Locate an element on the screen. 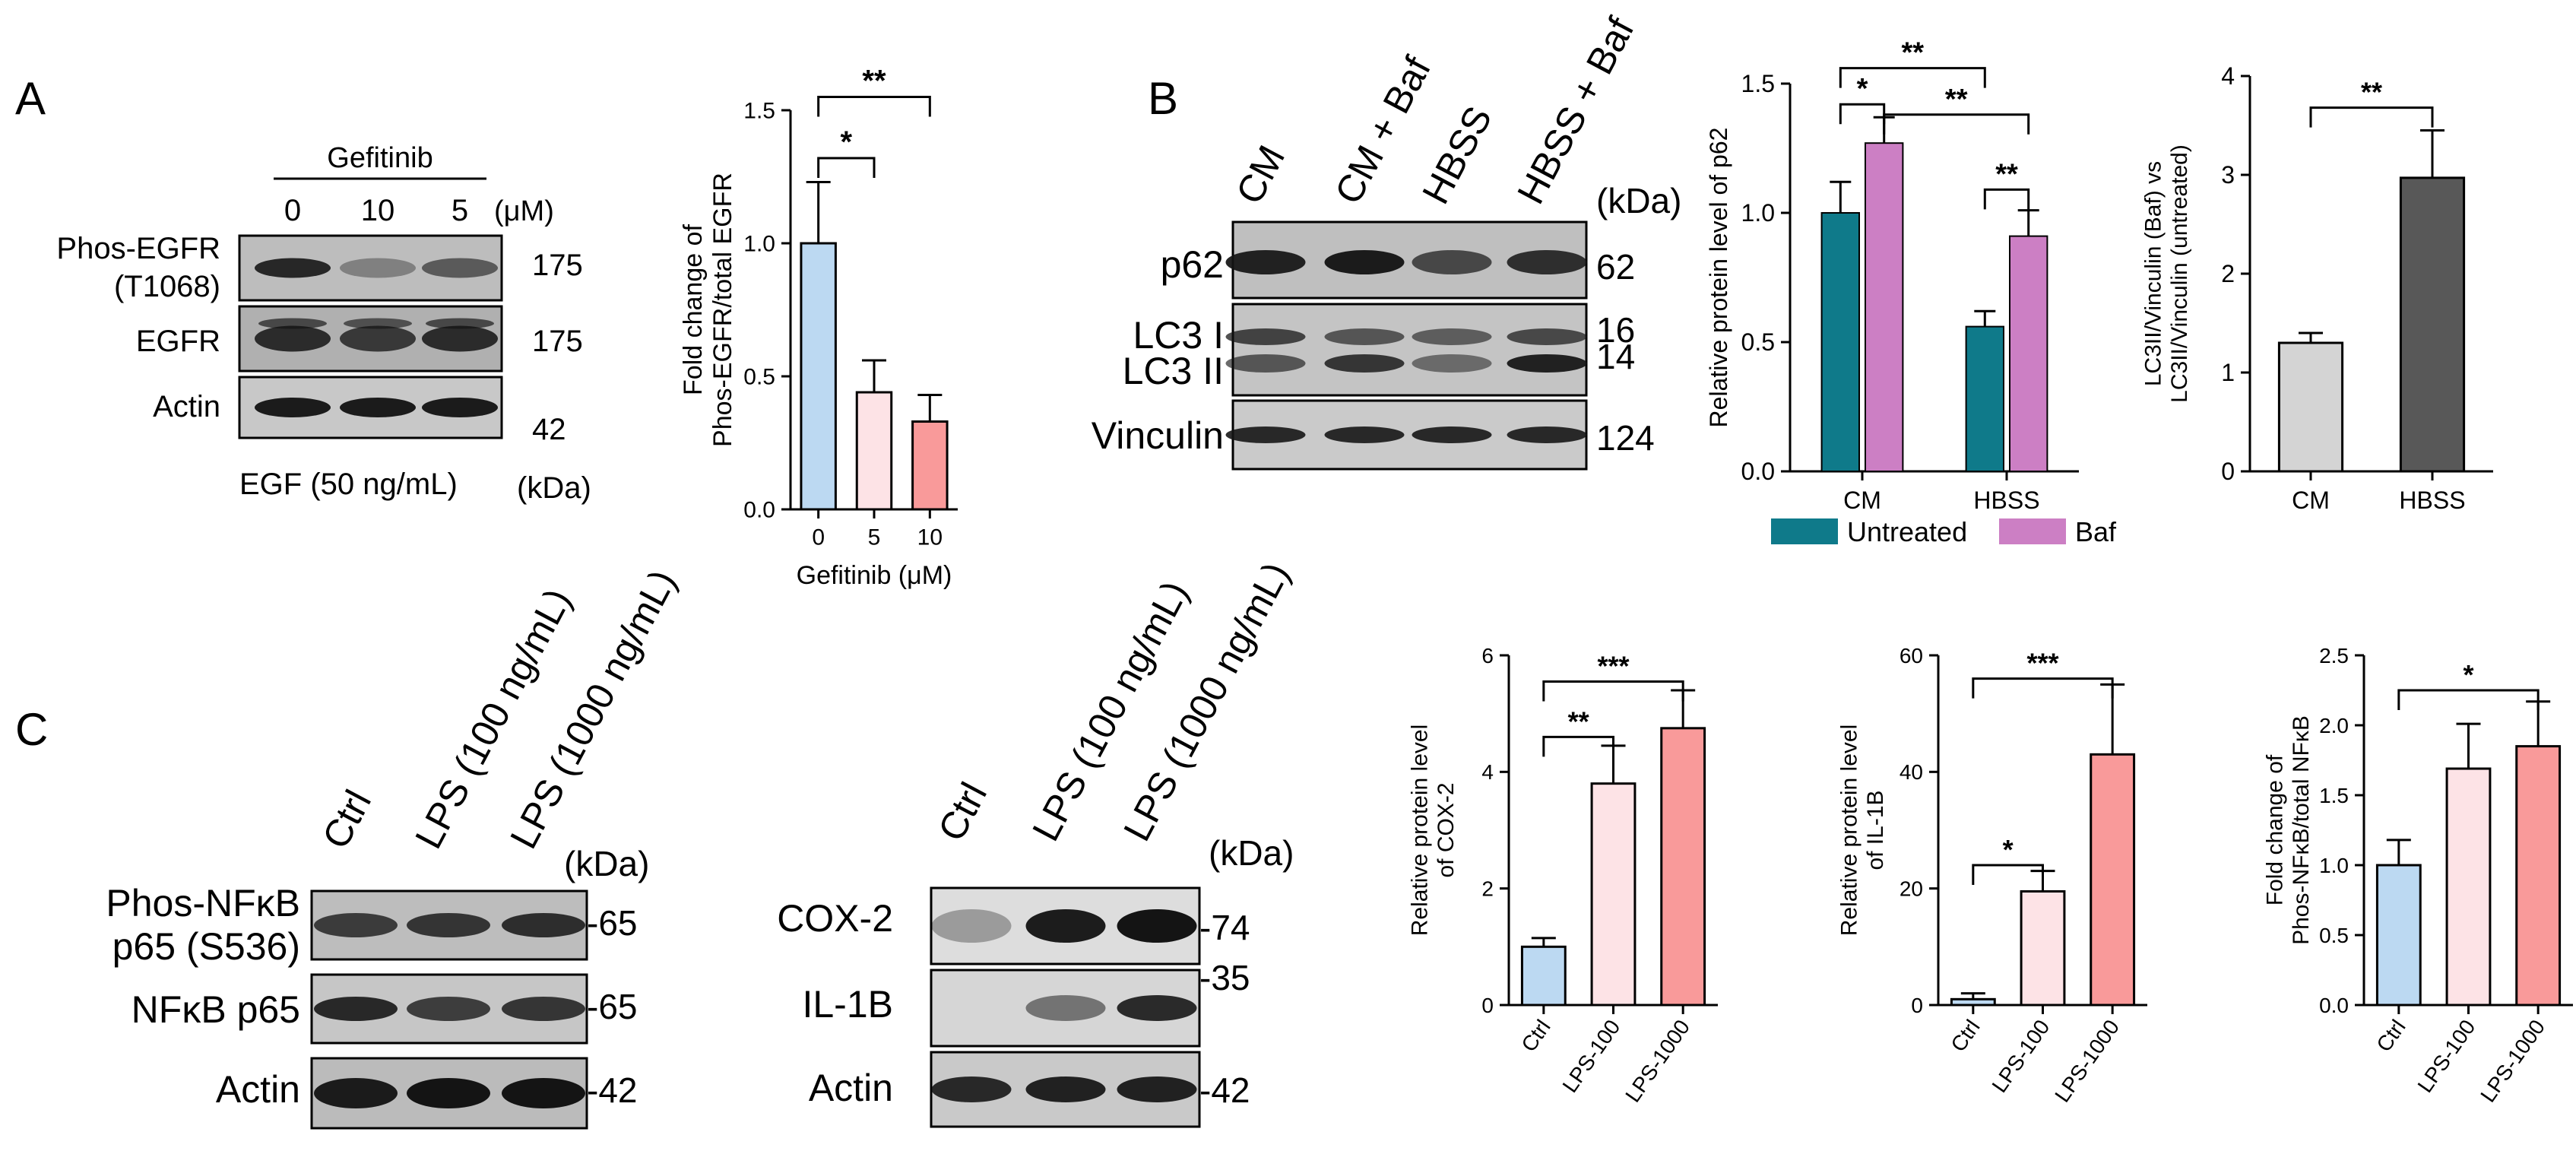 This screenshot has height=1151, width=2576. x-tick-label: LPS-1000 is located at coordinates (1658, 1061).